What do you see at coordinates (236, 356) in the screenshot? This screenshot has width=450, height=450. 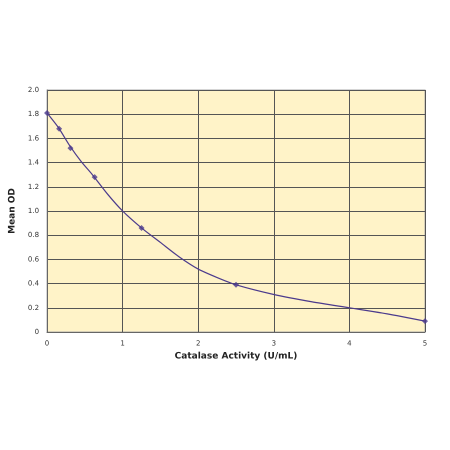 I see `x-axis-title: Catalase Activity (U/mL)` at bounding box center [236, 356].